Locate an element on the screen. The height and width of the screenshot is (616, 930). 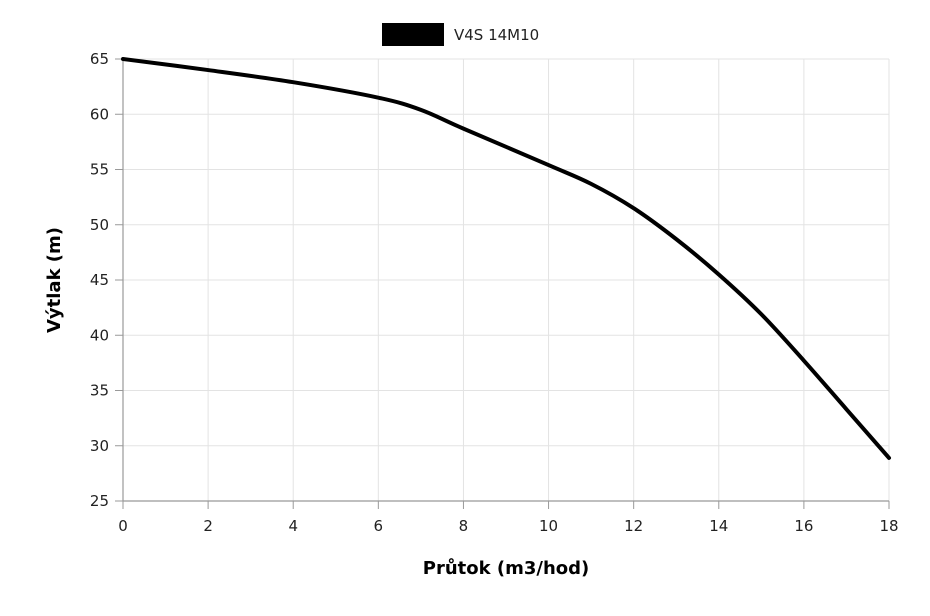
x-tick-label: 0 is located at coordinates (123, 526).